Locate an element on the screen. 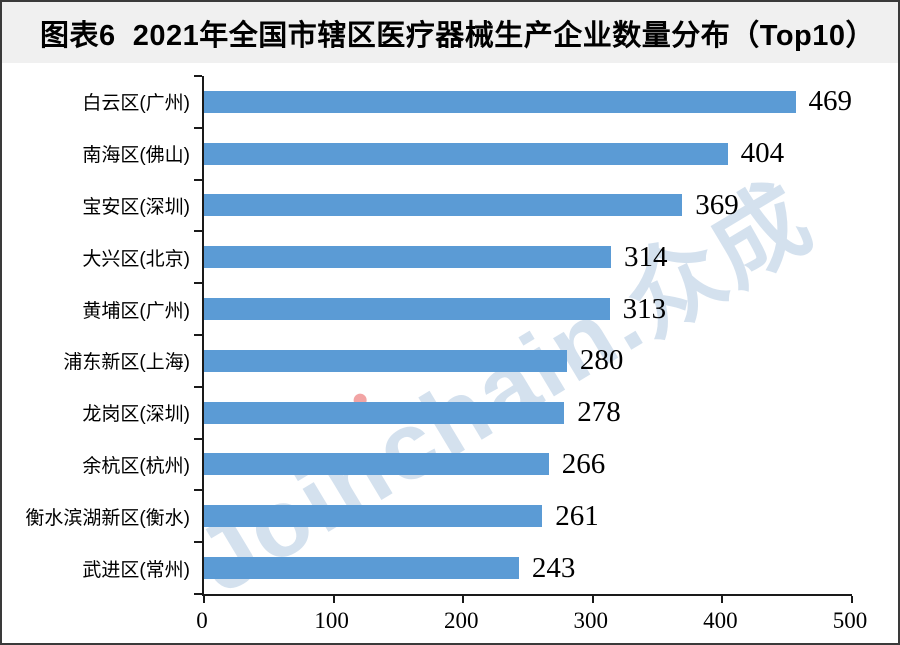  bar-row: 469 is located at coordinates (528, 102).